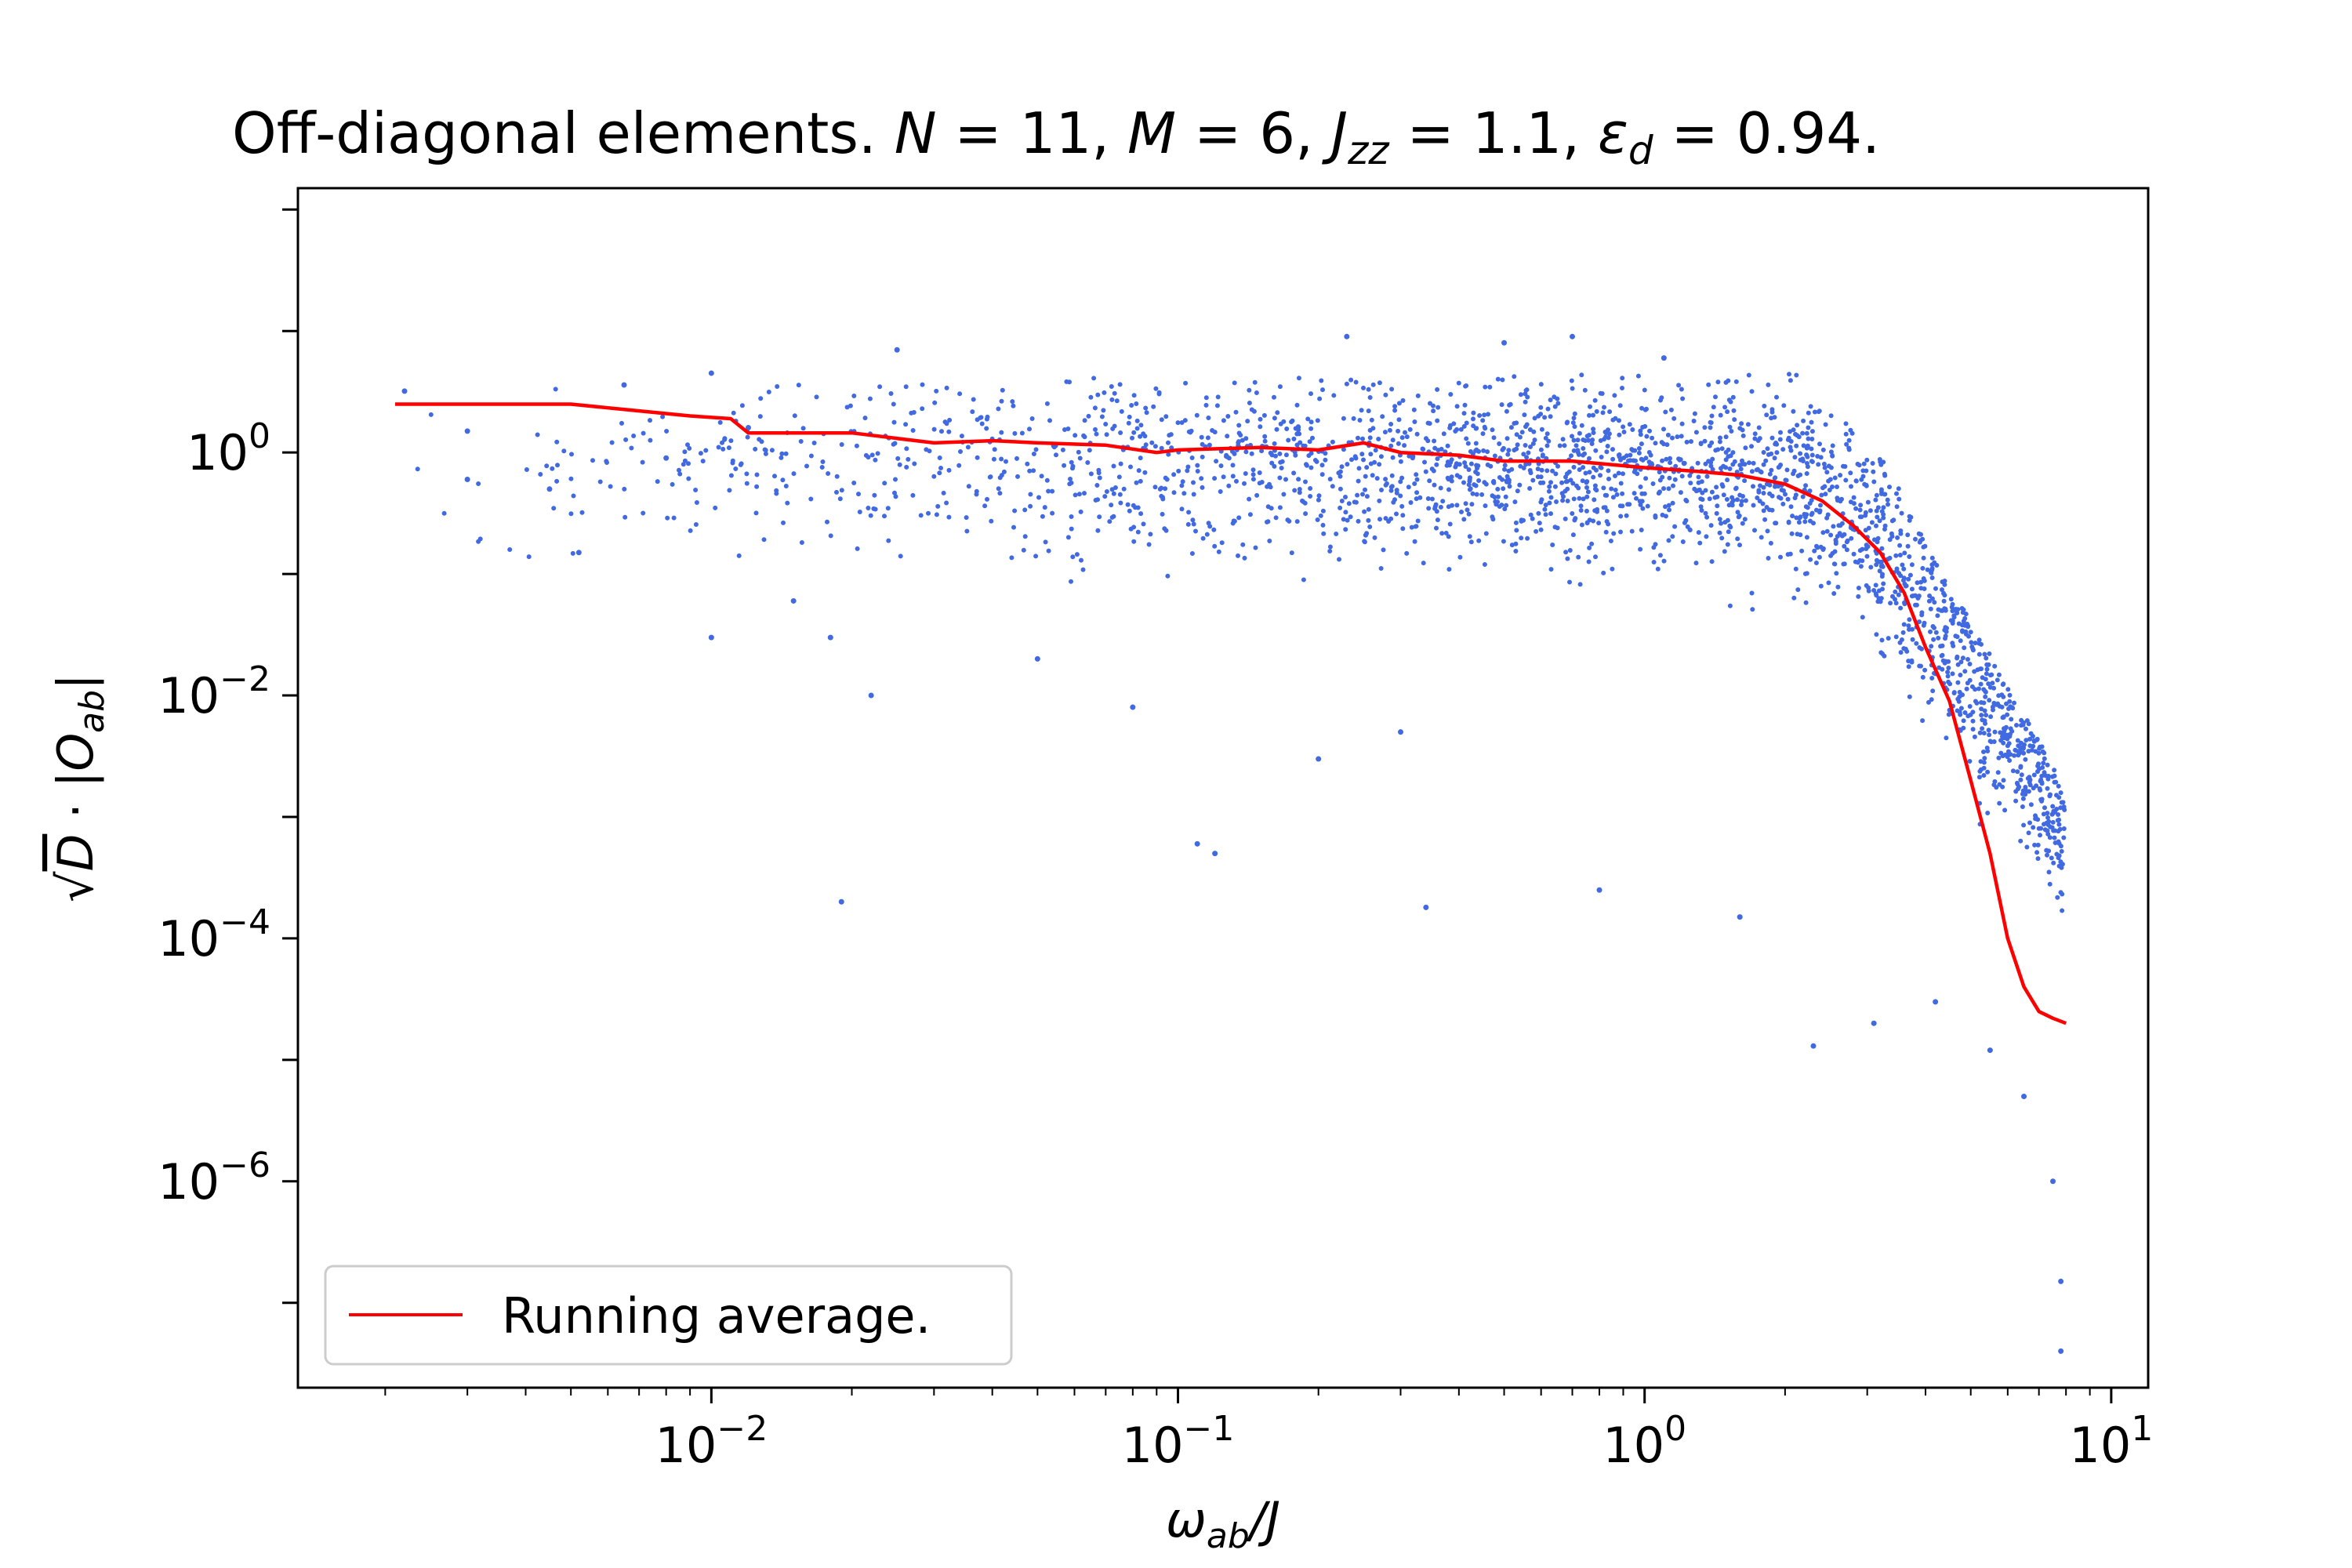 This screenshot has width=2352, height=1568. What do you see at coordinates (1223, 1523) in the screenshot?
I see `x-axis-label: ωab/J` at bounding box center [1223, 1523].